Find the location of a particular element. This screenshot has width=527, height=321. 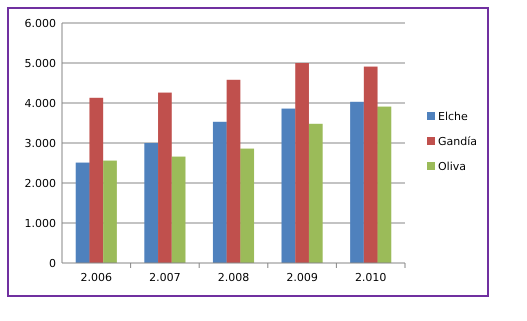

y-tick-label: 3.000 is located at coordinates (40, 143).